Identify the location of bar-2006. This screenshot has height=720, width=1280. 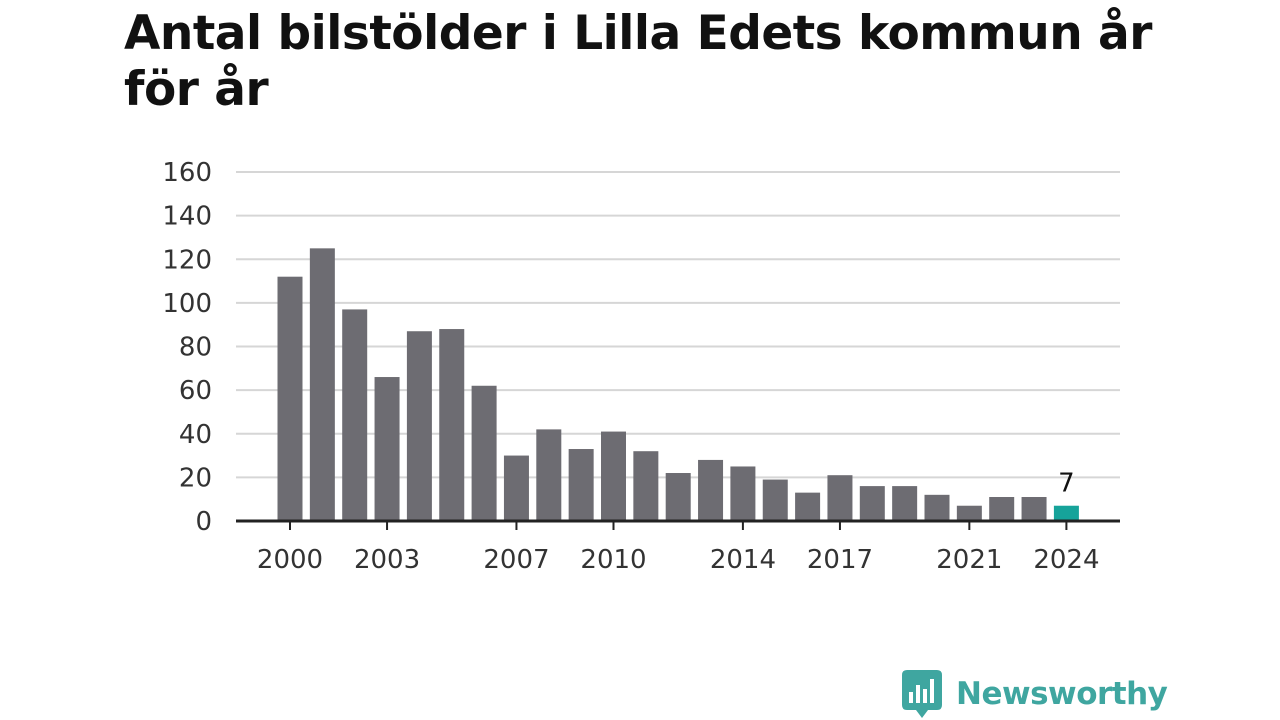
(484, 453).